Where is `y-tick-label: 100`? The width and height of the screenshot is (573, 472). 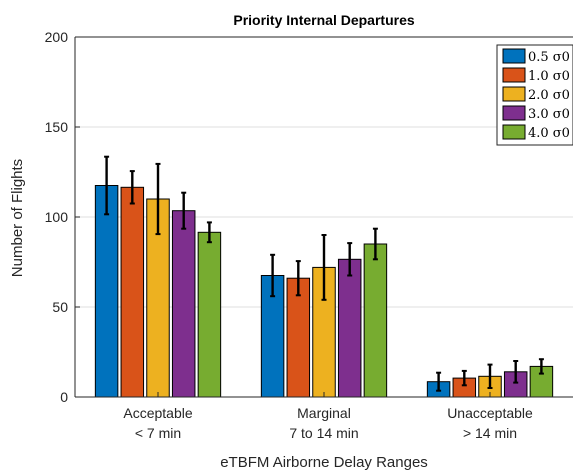
y-tick-label: 100 is located at coordinates (57, 217).